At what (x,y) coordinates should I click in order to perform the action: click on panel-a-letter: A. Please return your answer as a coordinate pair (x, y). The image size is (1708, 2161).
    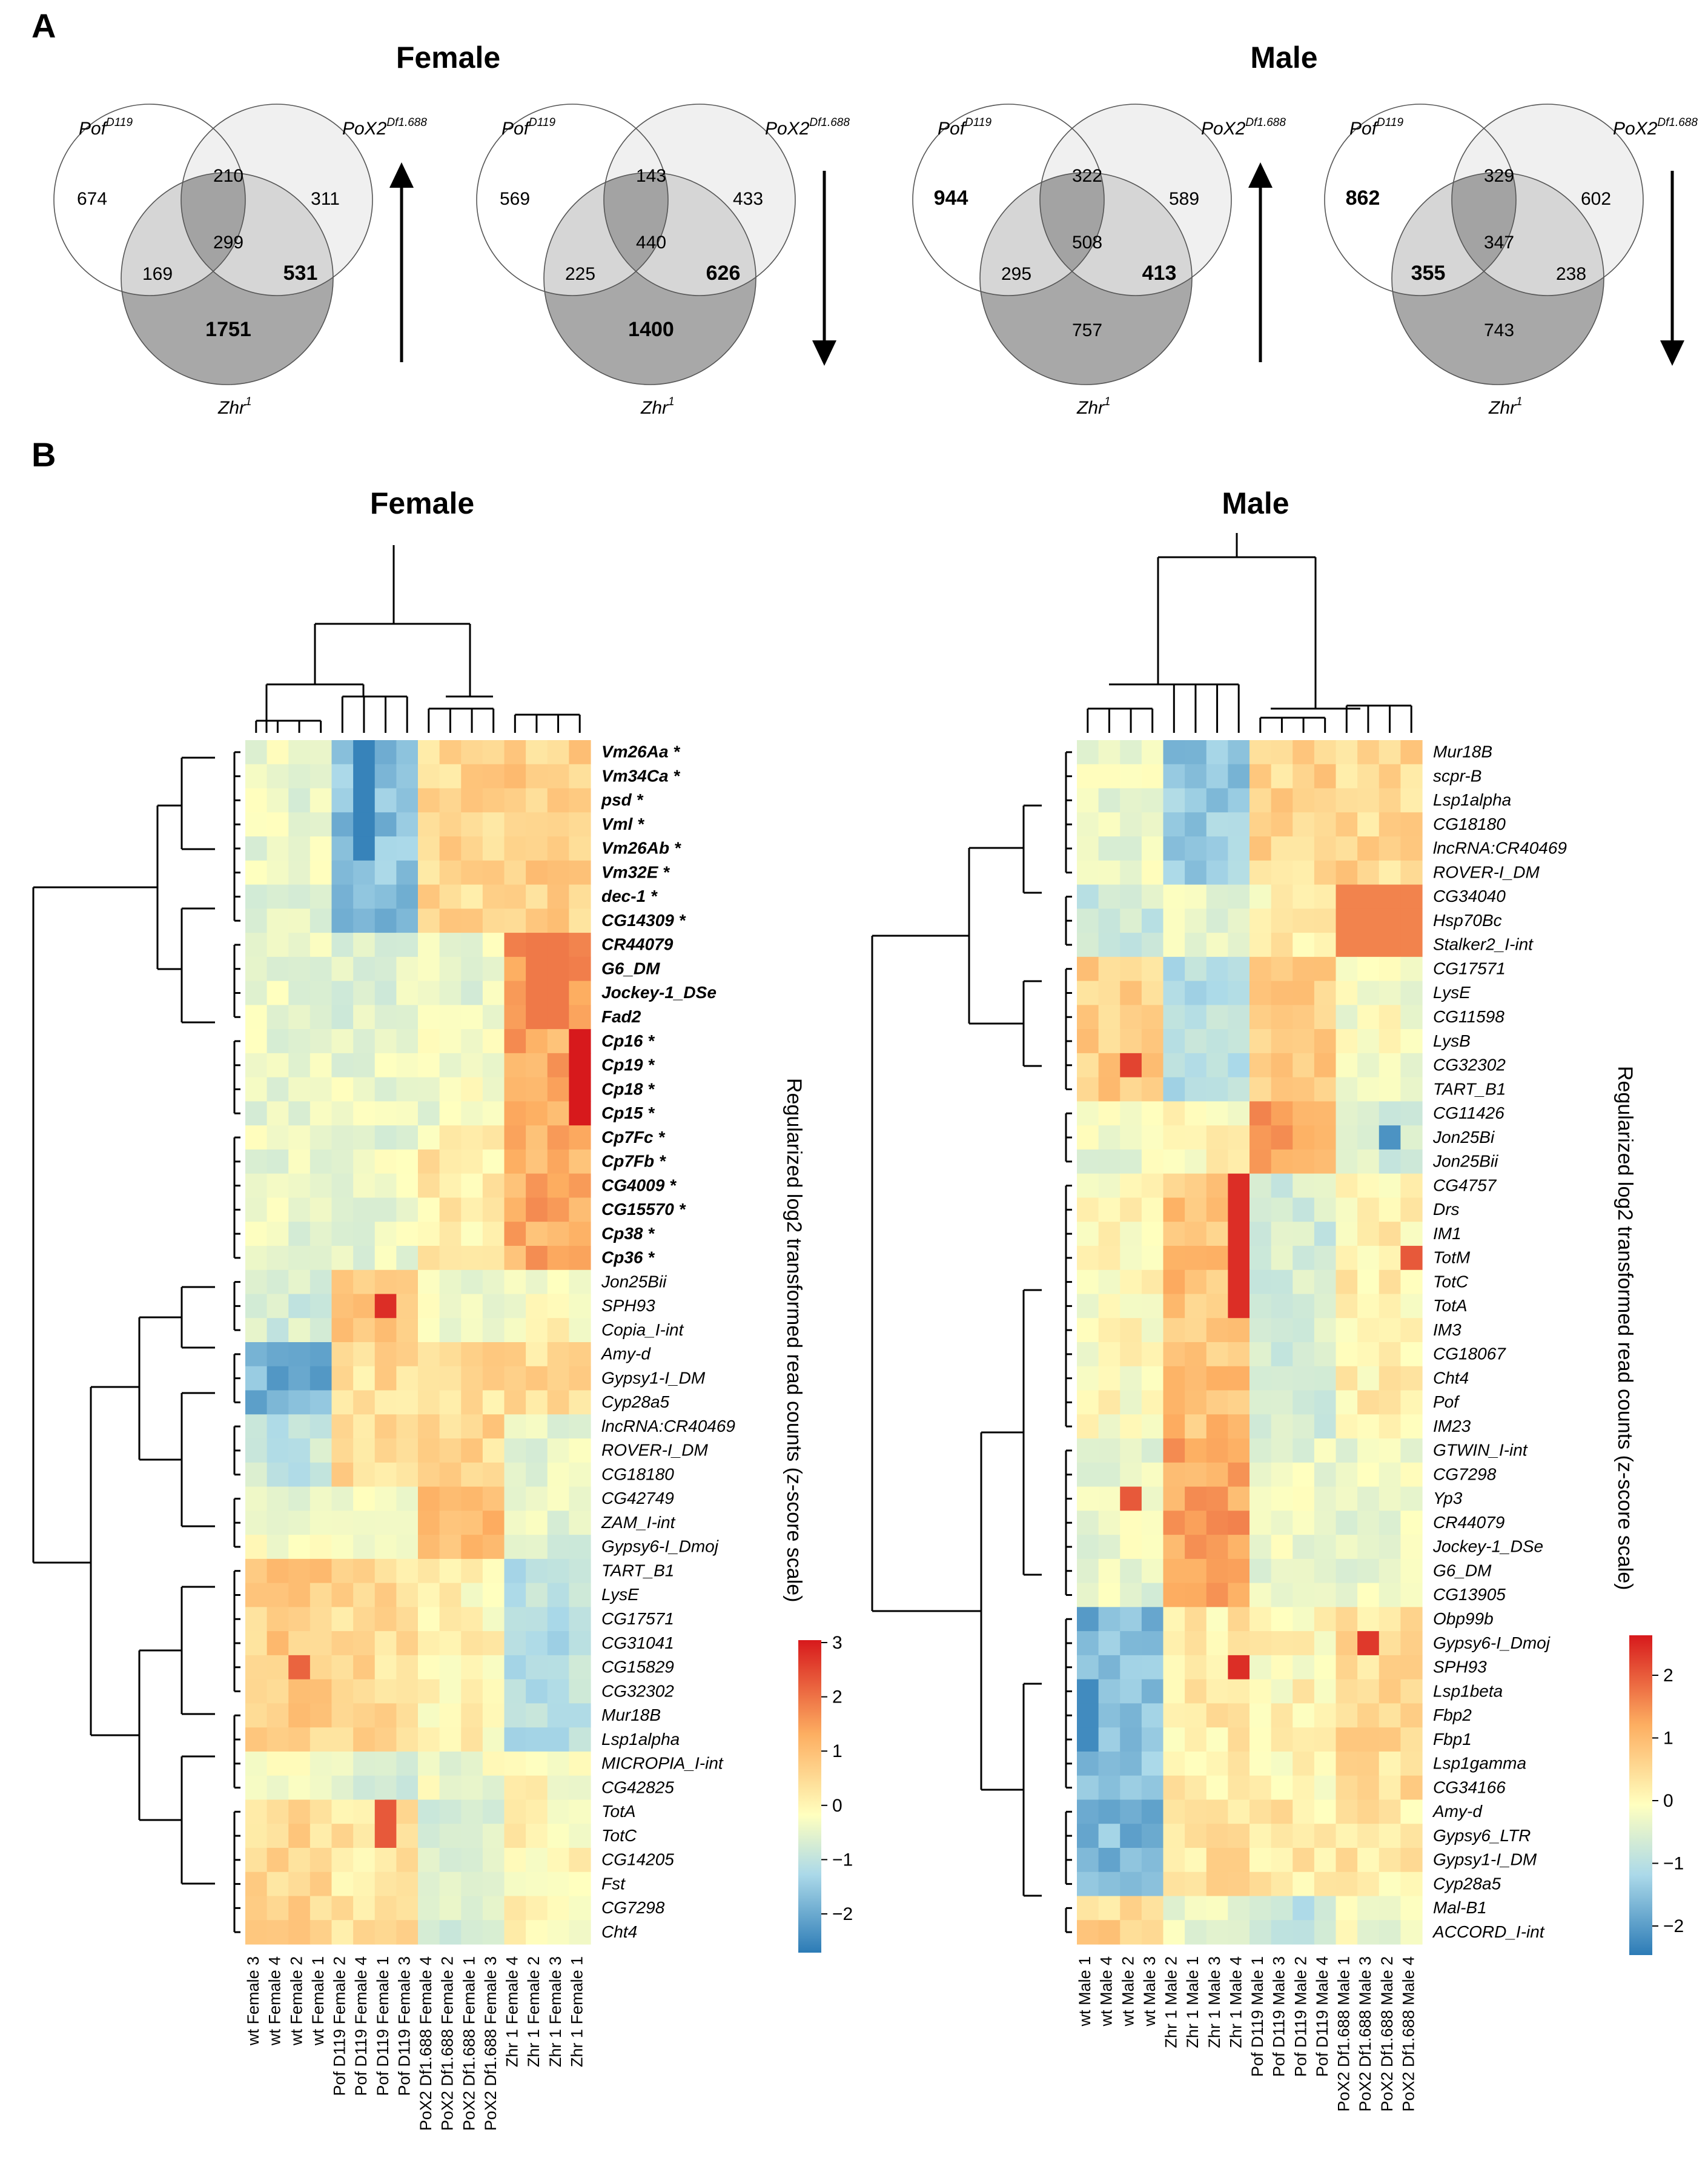
    Looking at the image, I should click on (43, 26).